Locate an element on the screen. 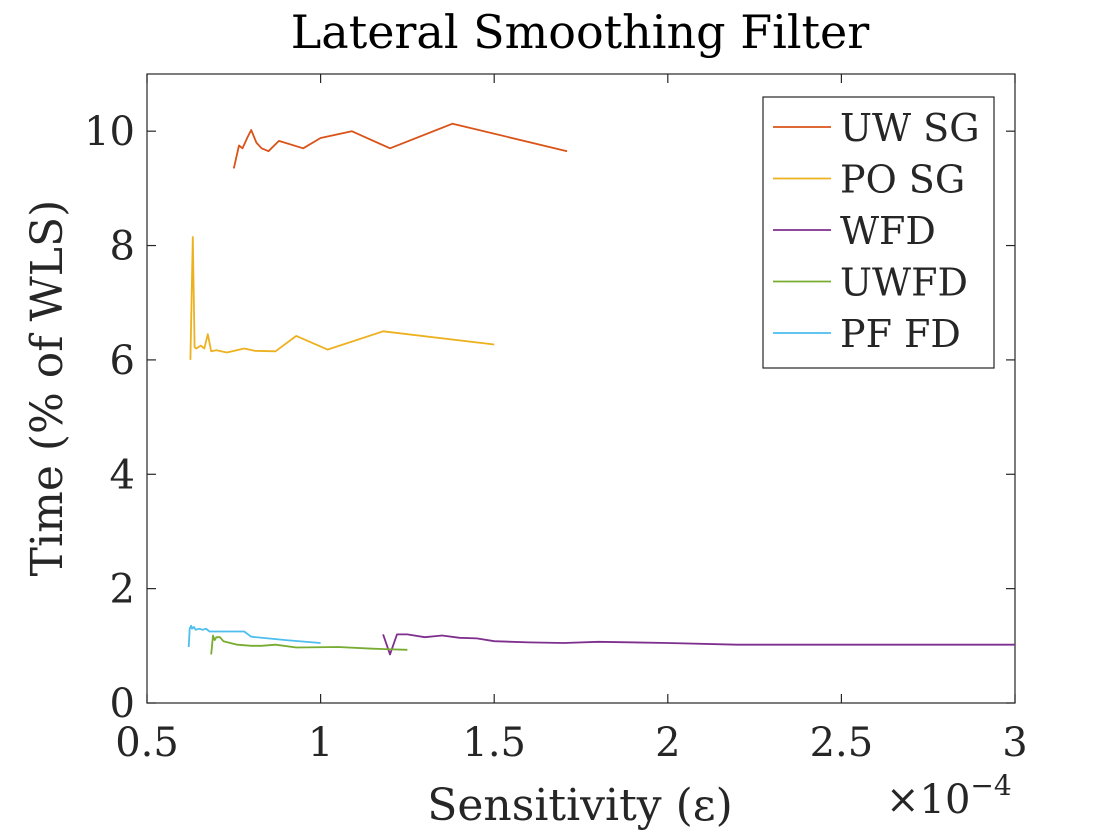 The height and width of the screenshot is (840, 1120). x-axis-multiplier-base: ×10 is located at coordinates (928, 800).